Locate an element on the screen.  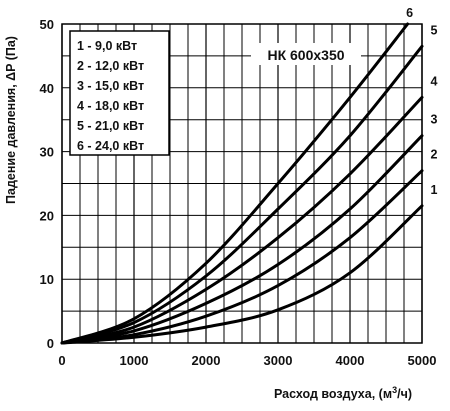
legend-entry-2: 2 - 12,0 кВт is located at coordinates (110, 66).